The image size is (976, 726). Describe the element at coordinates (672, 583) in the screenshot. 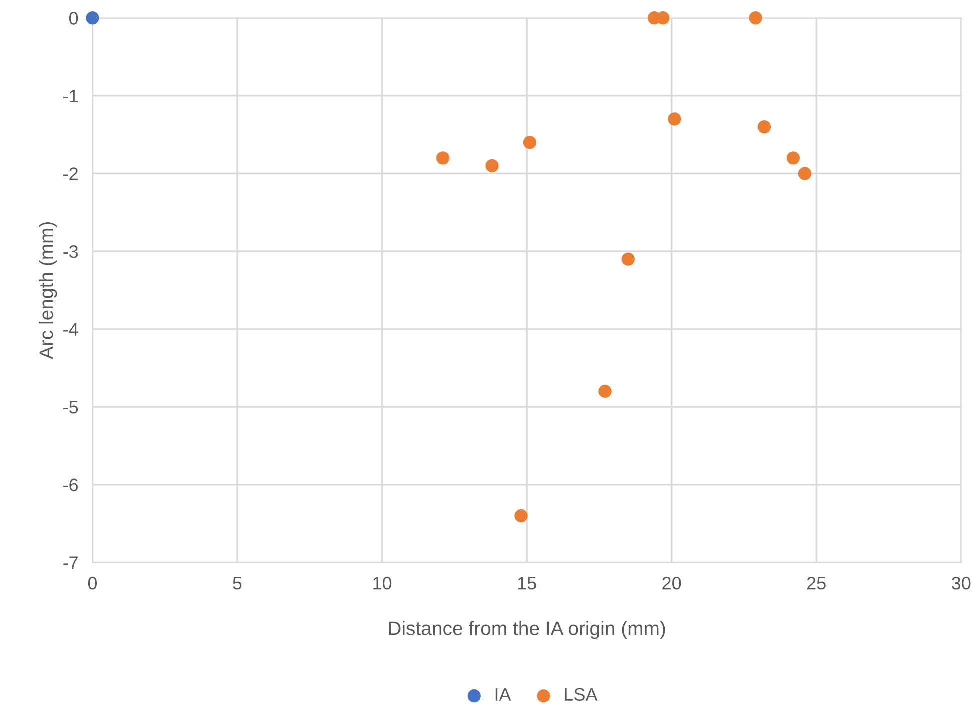

I see `x-tick-label: 20` at that location.